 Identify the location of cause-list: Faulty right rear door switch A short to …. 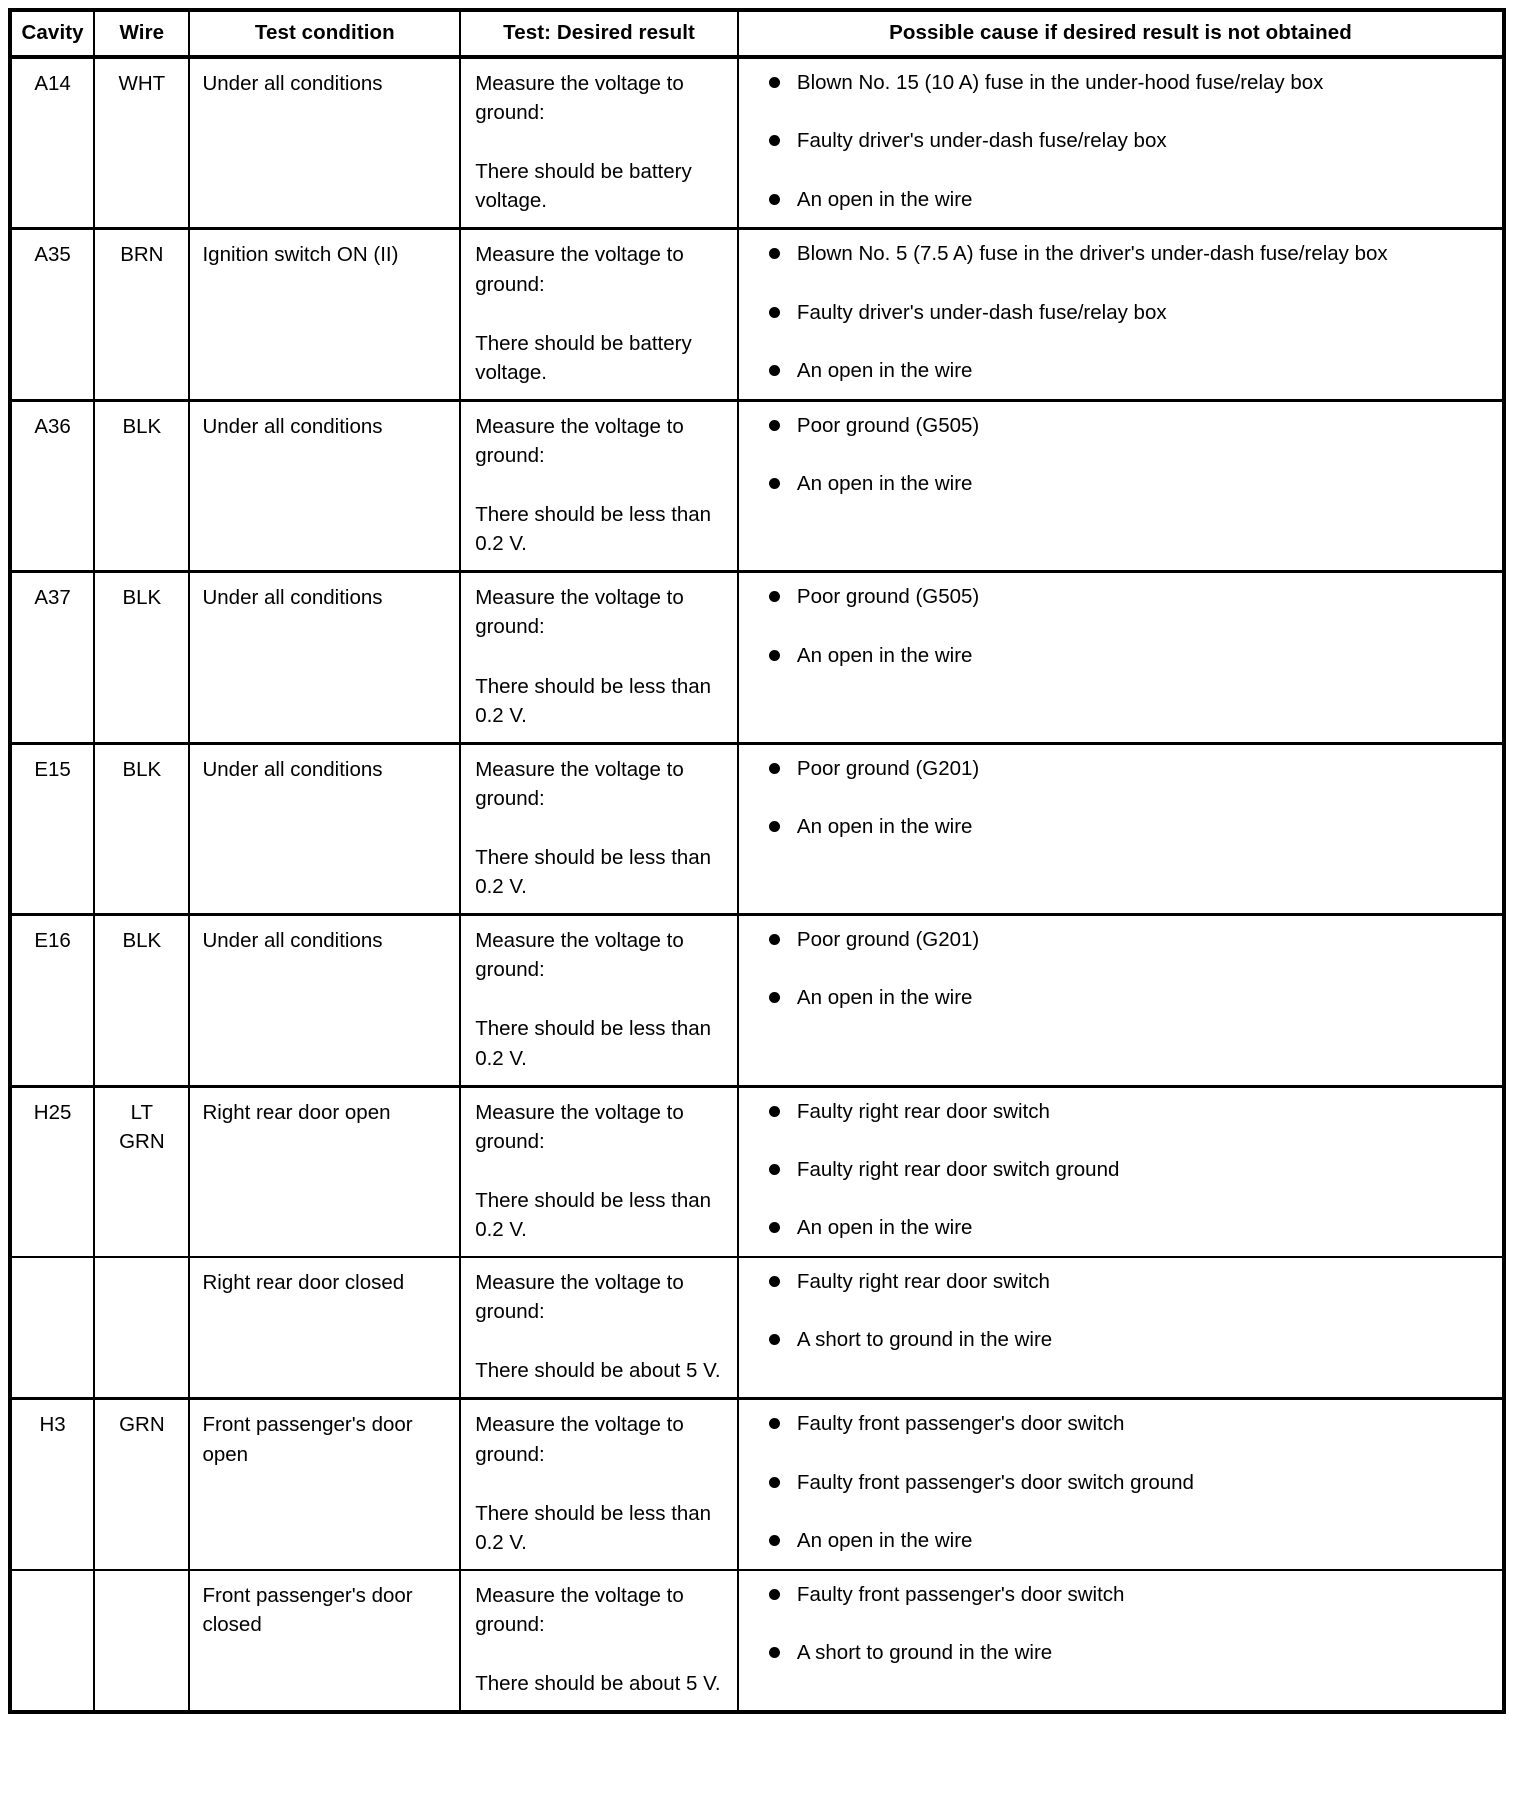
(1124, 1311).